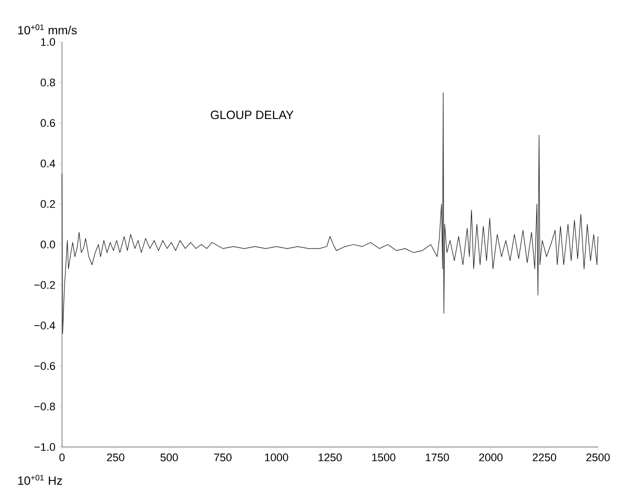  I want to click on y-tick-label: −0.8, so click(45, 406).